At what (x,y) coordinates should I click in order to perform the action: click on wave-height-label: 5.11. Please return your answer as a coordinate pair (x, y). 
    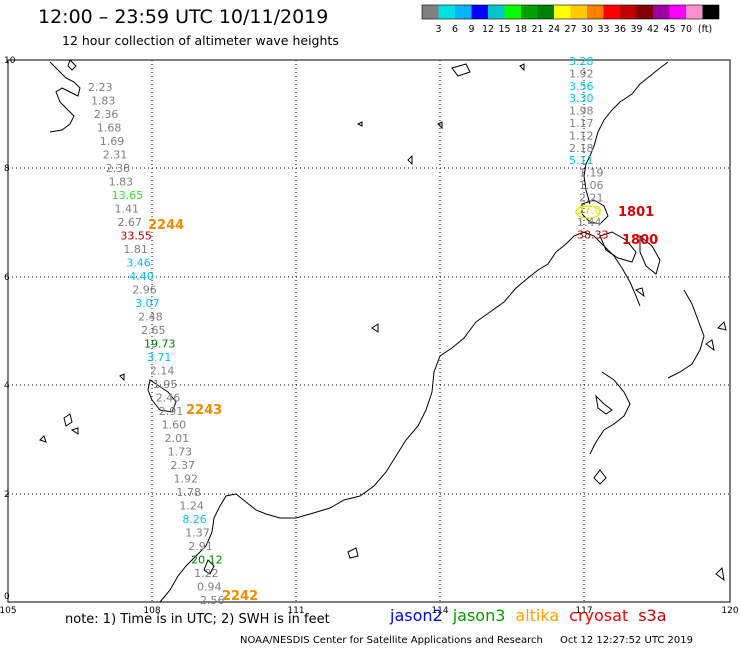
    Looking at the image, I should click on (581, 160).